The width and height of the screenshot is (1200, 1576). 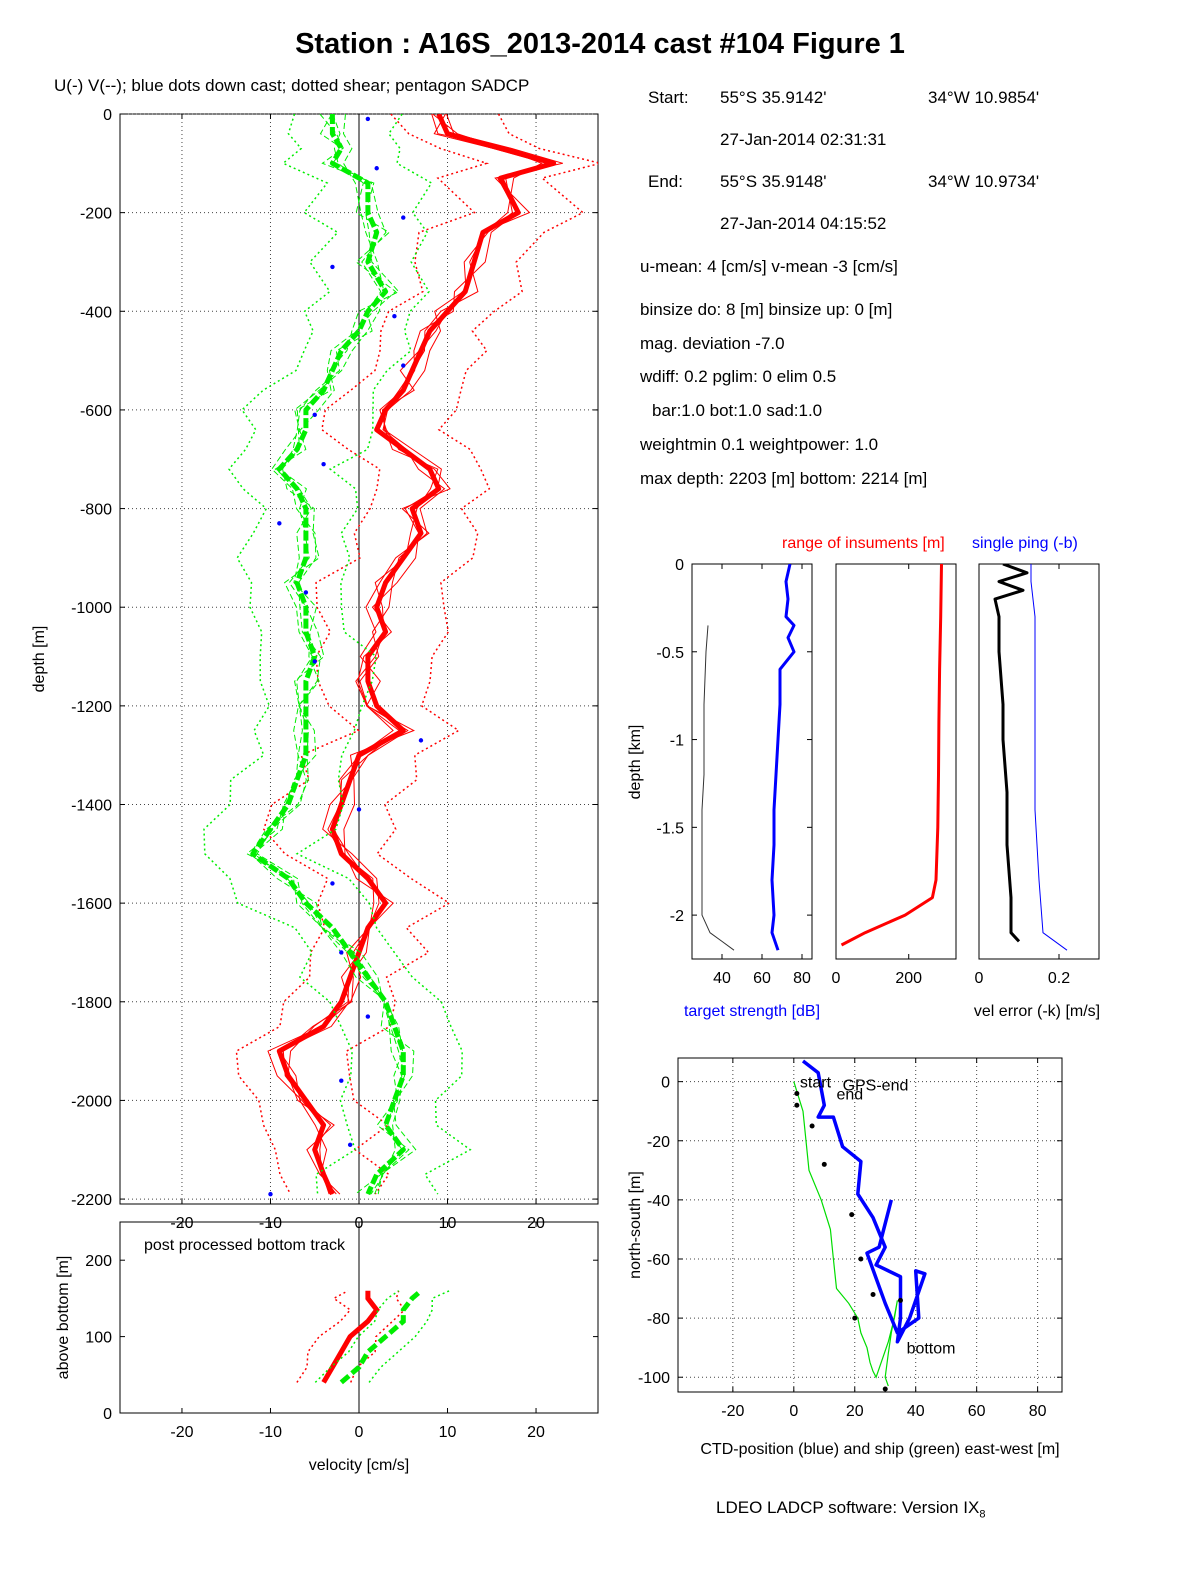 I want to click on vel_error-single-ping-line, so click(x=1049, y=757).